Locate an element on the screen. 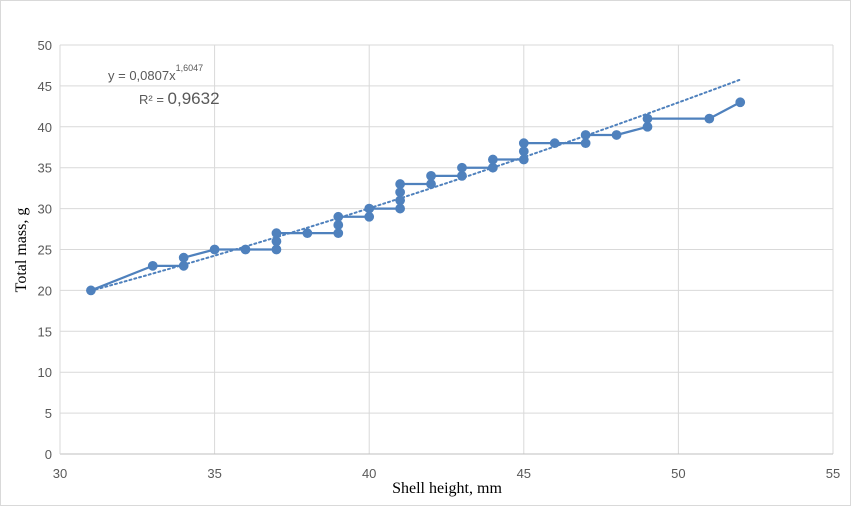  y-tick-label: 30 is located at coordinates (45, 209).